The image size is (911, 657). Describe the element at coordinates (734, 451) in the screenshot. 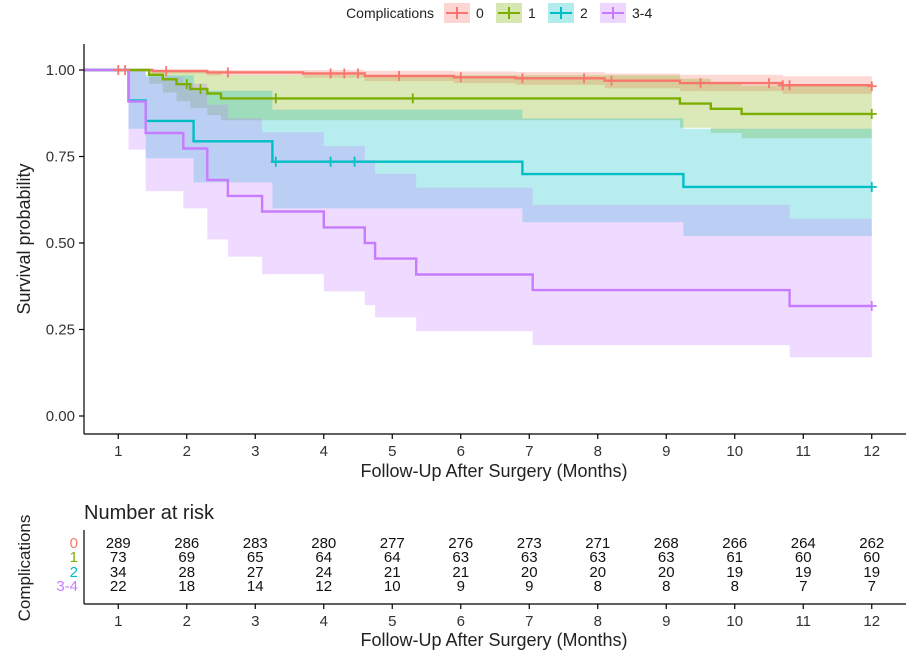

I see `x-tick-label: 10` at that location.